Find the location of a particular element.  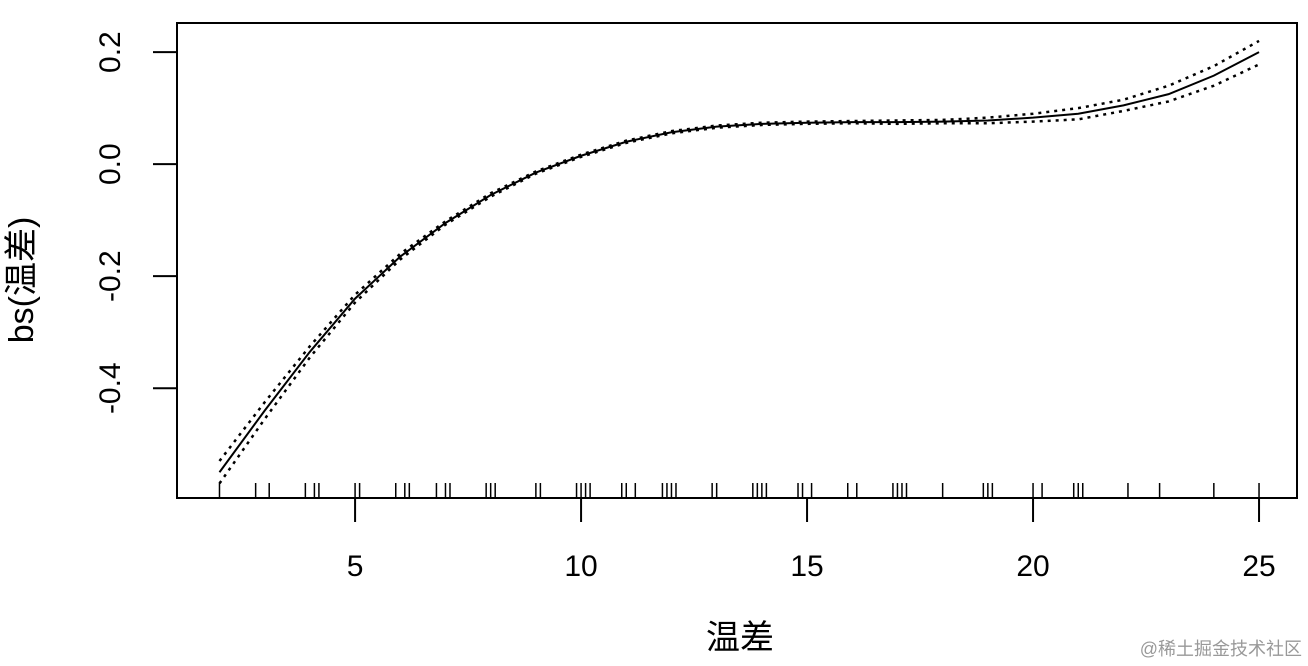

y-axis-label: bs(温差) is located at coordinates (22, 280).